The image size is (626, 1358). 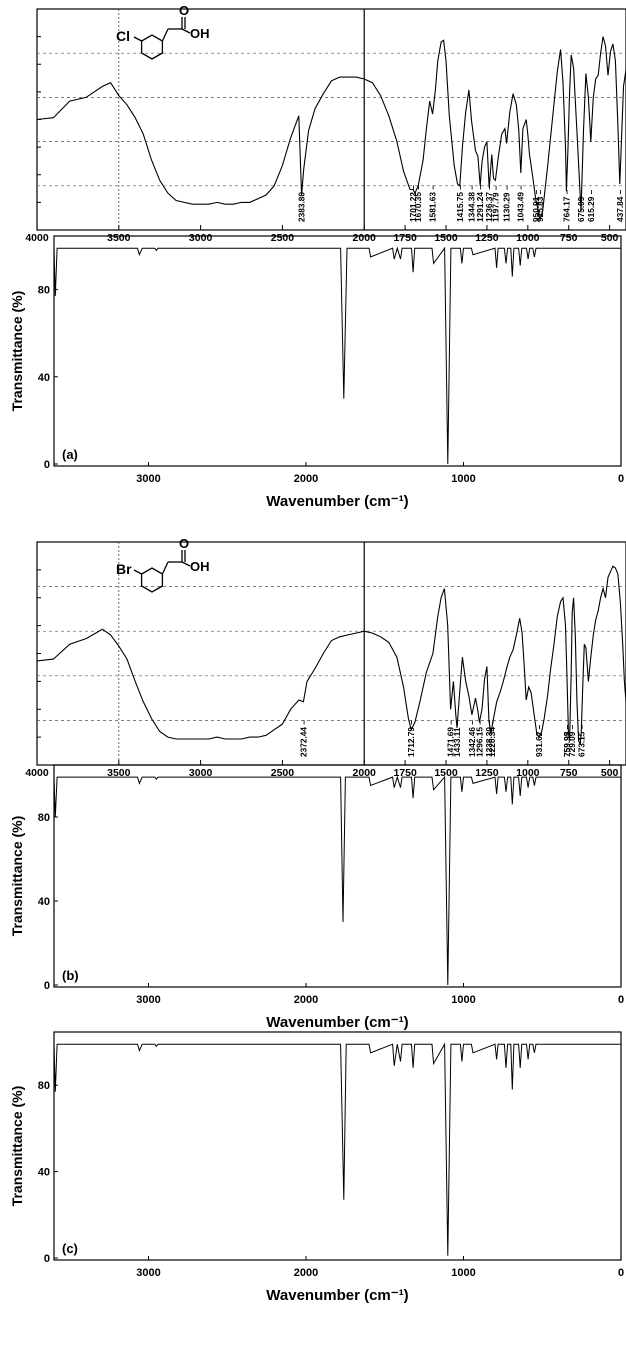 I want to click on panel-label: (b), so click(x=70, y=975).